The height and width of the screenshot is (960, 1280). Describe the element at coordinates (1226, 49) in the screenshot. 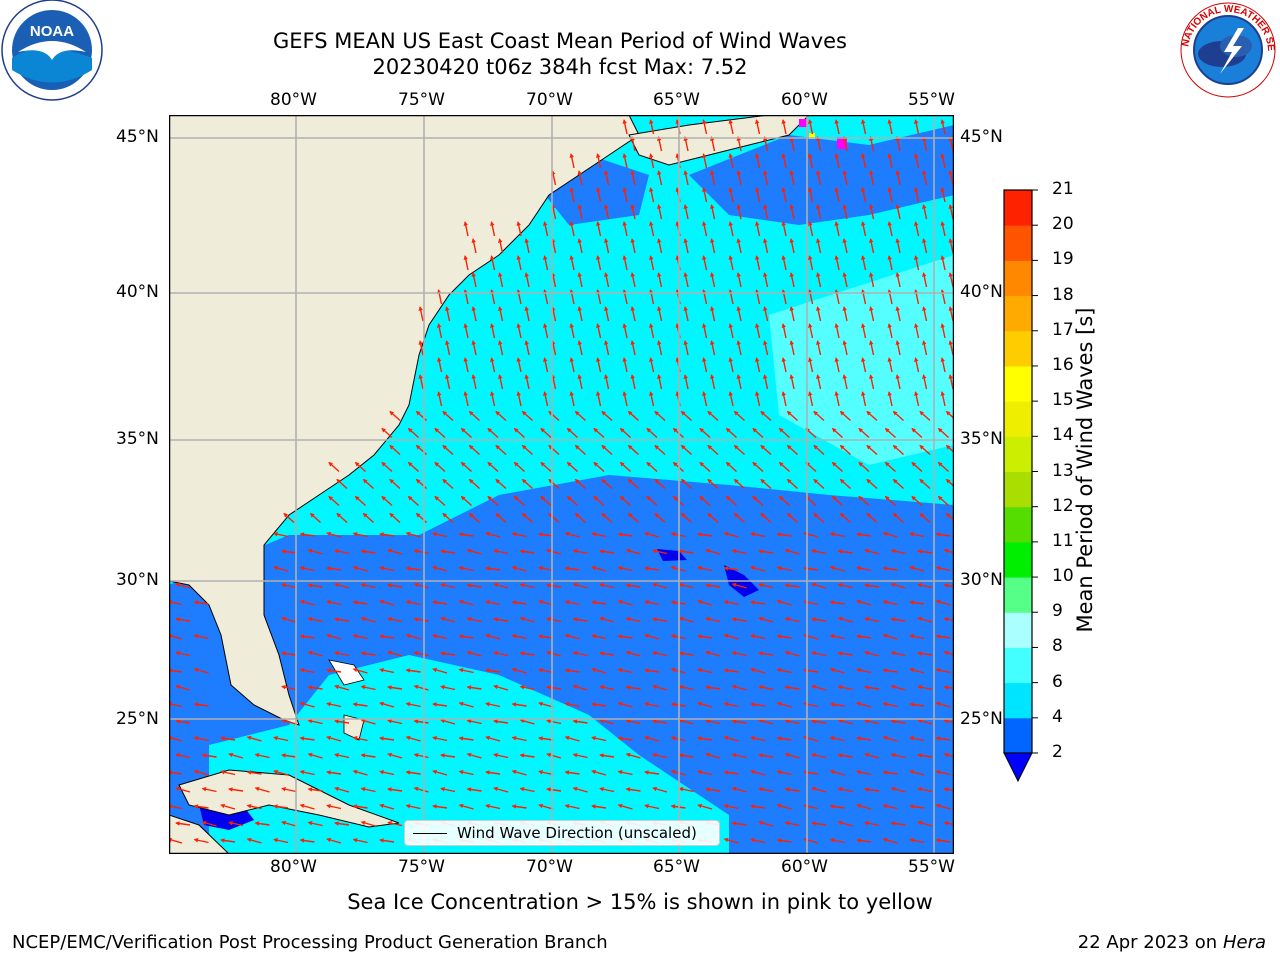

I see `nws-logo: NATIONAL WEATHER SERVICE` at that location.